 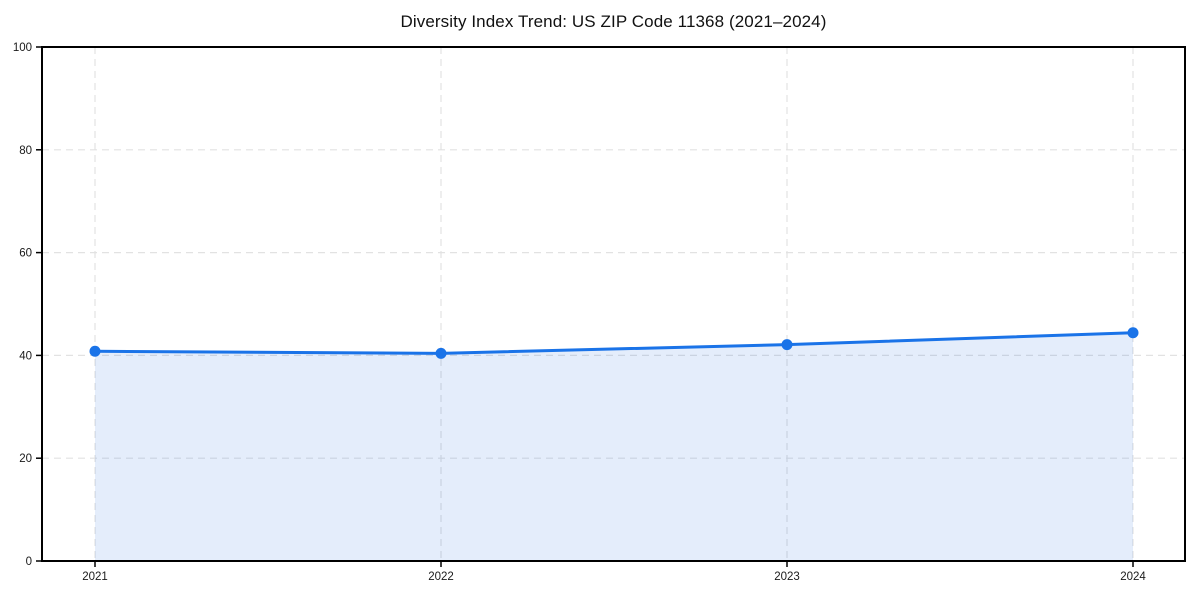 I want to click on x-tick-label: 2022, so click(x=441, y=577).